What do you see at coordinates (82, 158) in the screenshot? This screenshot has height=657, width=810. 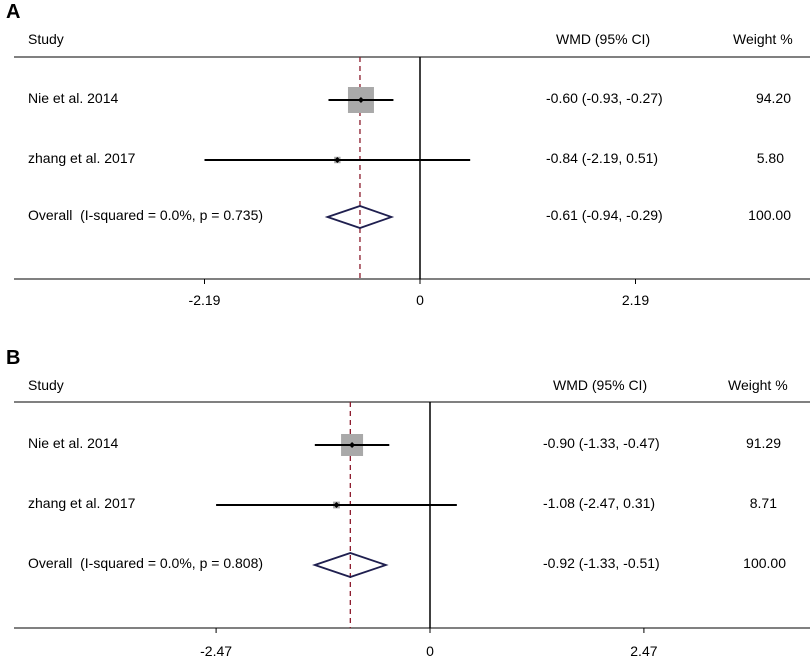 I see `panel-a-study-2-label: zhang et al. 2017` at bounding box center [82, 158].